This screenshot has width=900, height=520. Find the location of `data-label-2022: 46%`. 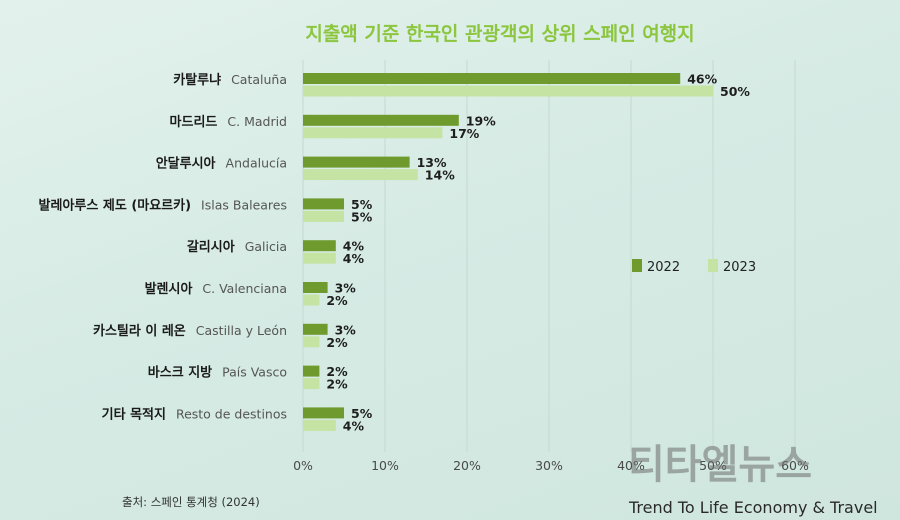

data-label-2022: 46% is located at coordinates (702, 79).